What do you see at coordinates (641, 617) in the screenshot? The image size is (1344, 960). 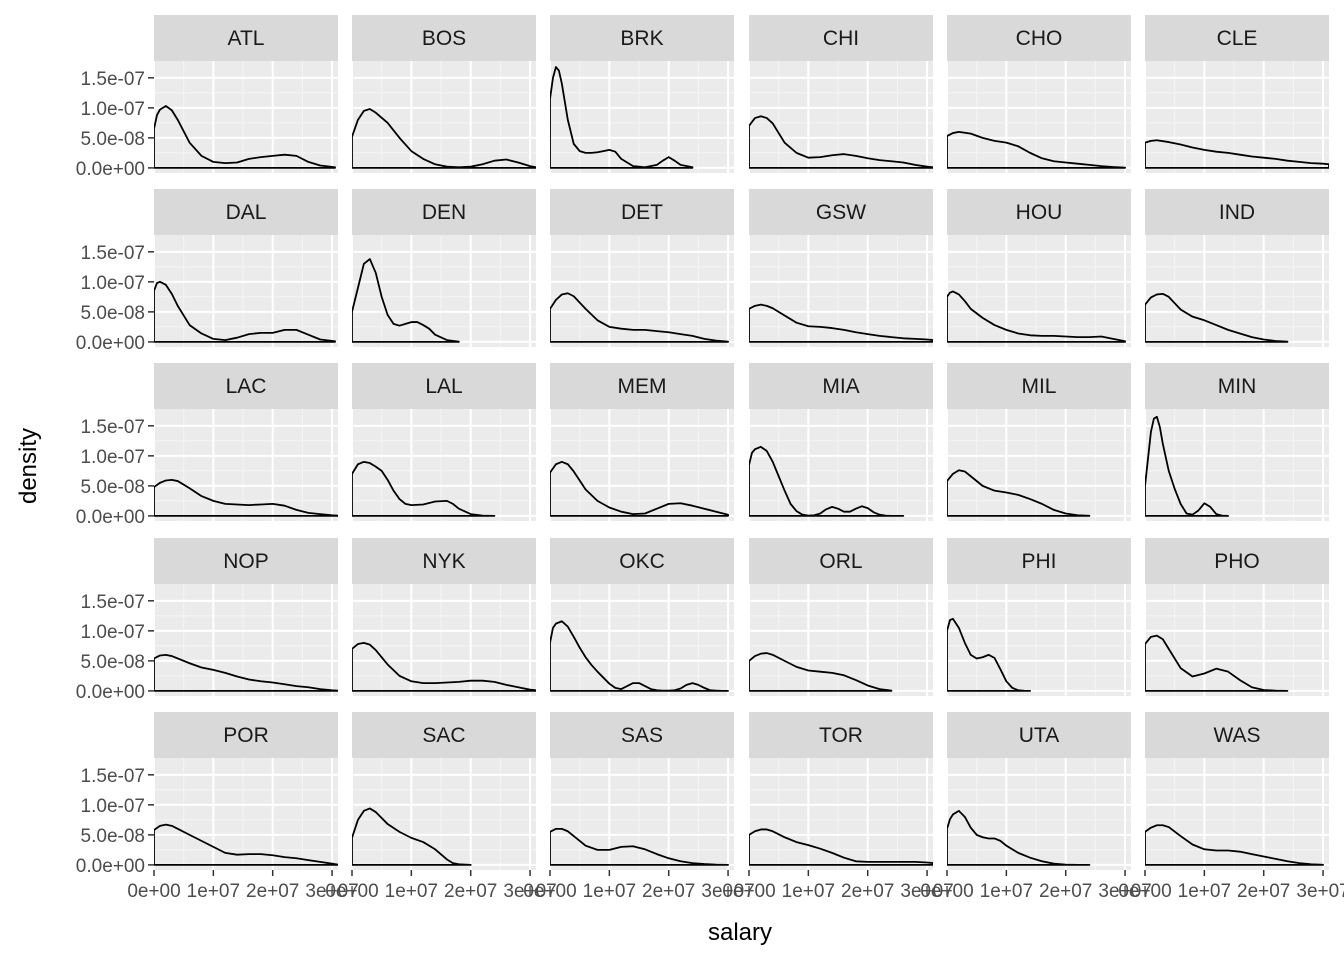 I see `facet-okc: OKC` at bounding box center [641, 617].